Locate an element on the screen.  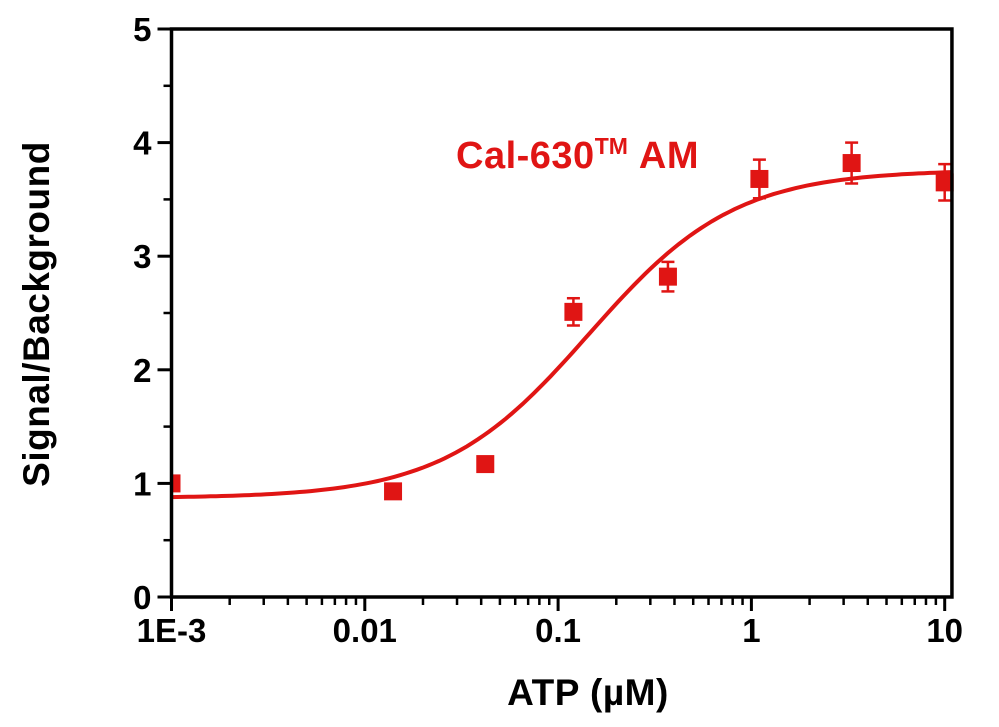
x-tick-label: 1E-3 is located at coordinates (172, 630).